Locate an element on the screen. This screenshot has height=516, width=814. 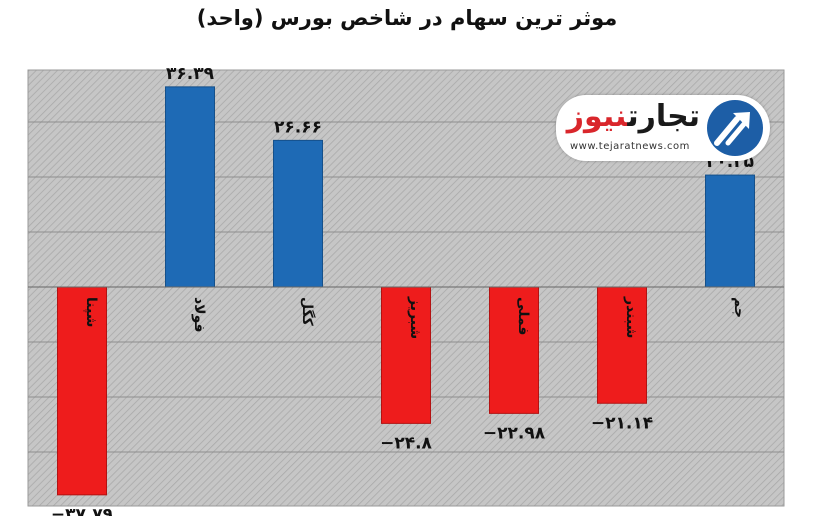
tejaratnews-logo: تجارتنیوز www.tejaratnews.com is located at coordinates (663, 128).